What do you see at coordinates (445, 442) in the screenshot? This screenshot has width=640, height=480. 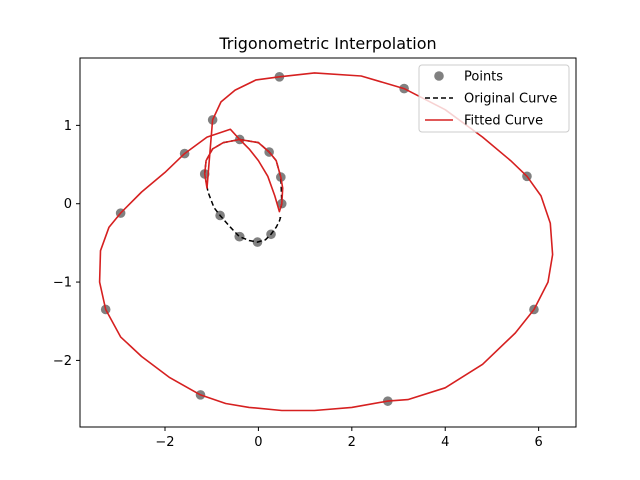 I see `x-tick-label: 4` at bounding box center [445, 442].